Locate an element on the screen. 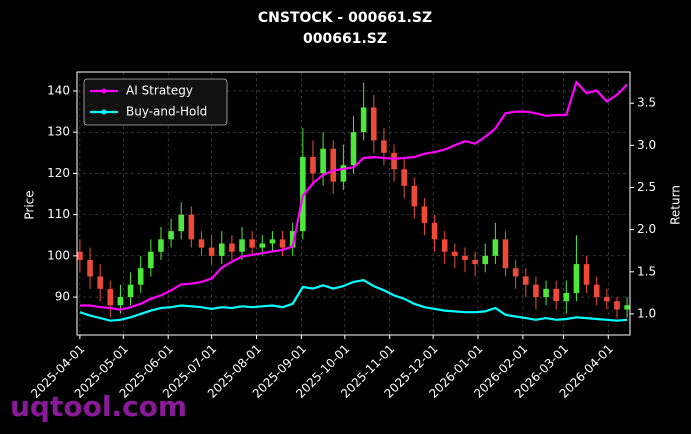 The image size is (691, 434). y-tick-label: 130 is located at coordinates (58, 132).